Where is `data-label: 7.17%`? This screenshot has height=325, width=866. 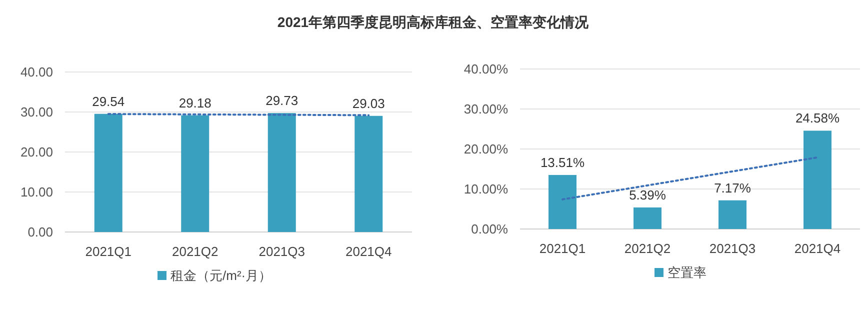 data-label: 7.17% is located at coordinates (733, 188).